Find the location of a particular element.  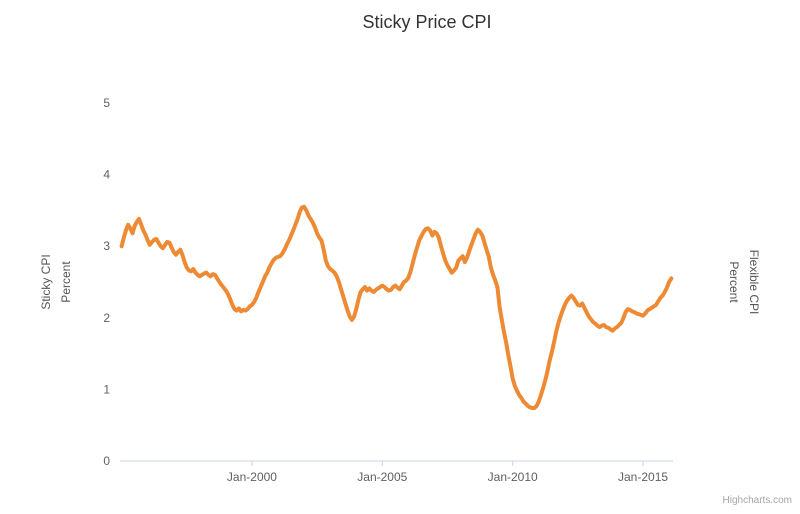

y-axis-tick-label: 0 is located at coordinates (106, 461).